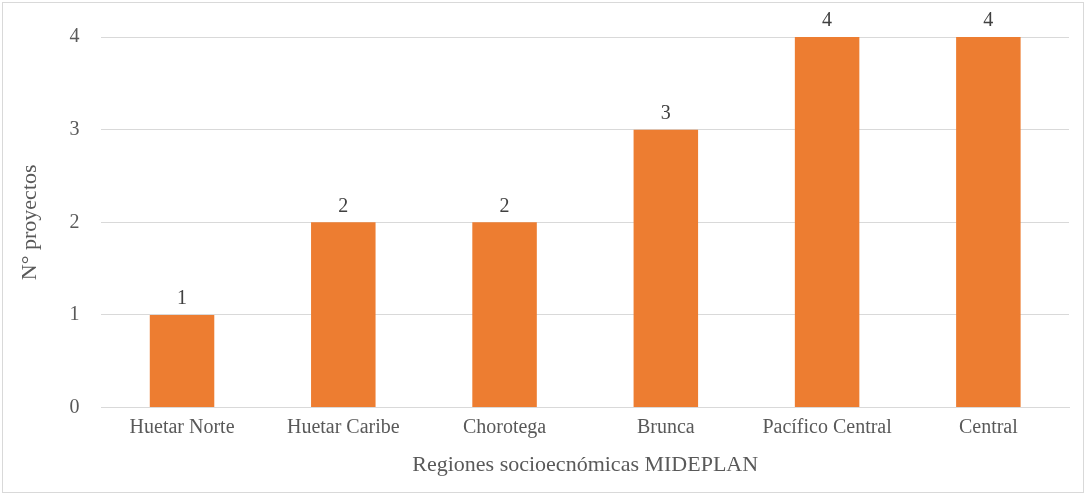 Image resolution: width=1086 pixels, height=495 pixels. Describe the element at coordinates (28, 222) in the screenshot. I see `y-axis-title: N° proyectos` at that location.